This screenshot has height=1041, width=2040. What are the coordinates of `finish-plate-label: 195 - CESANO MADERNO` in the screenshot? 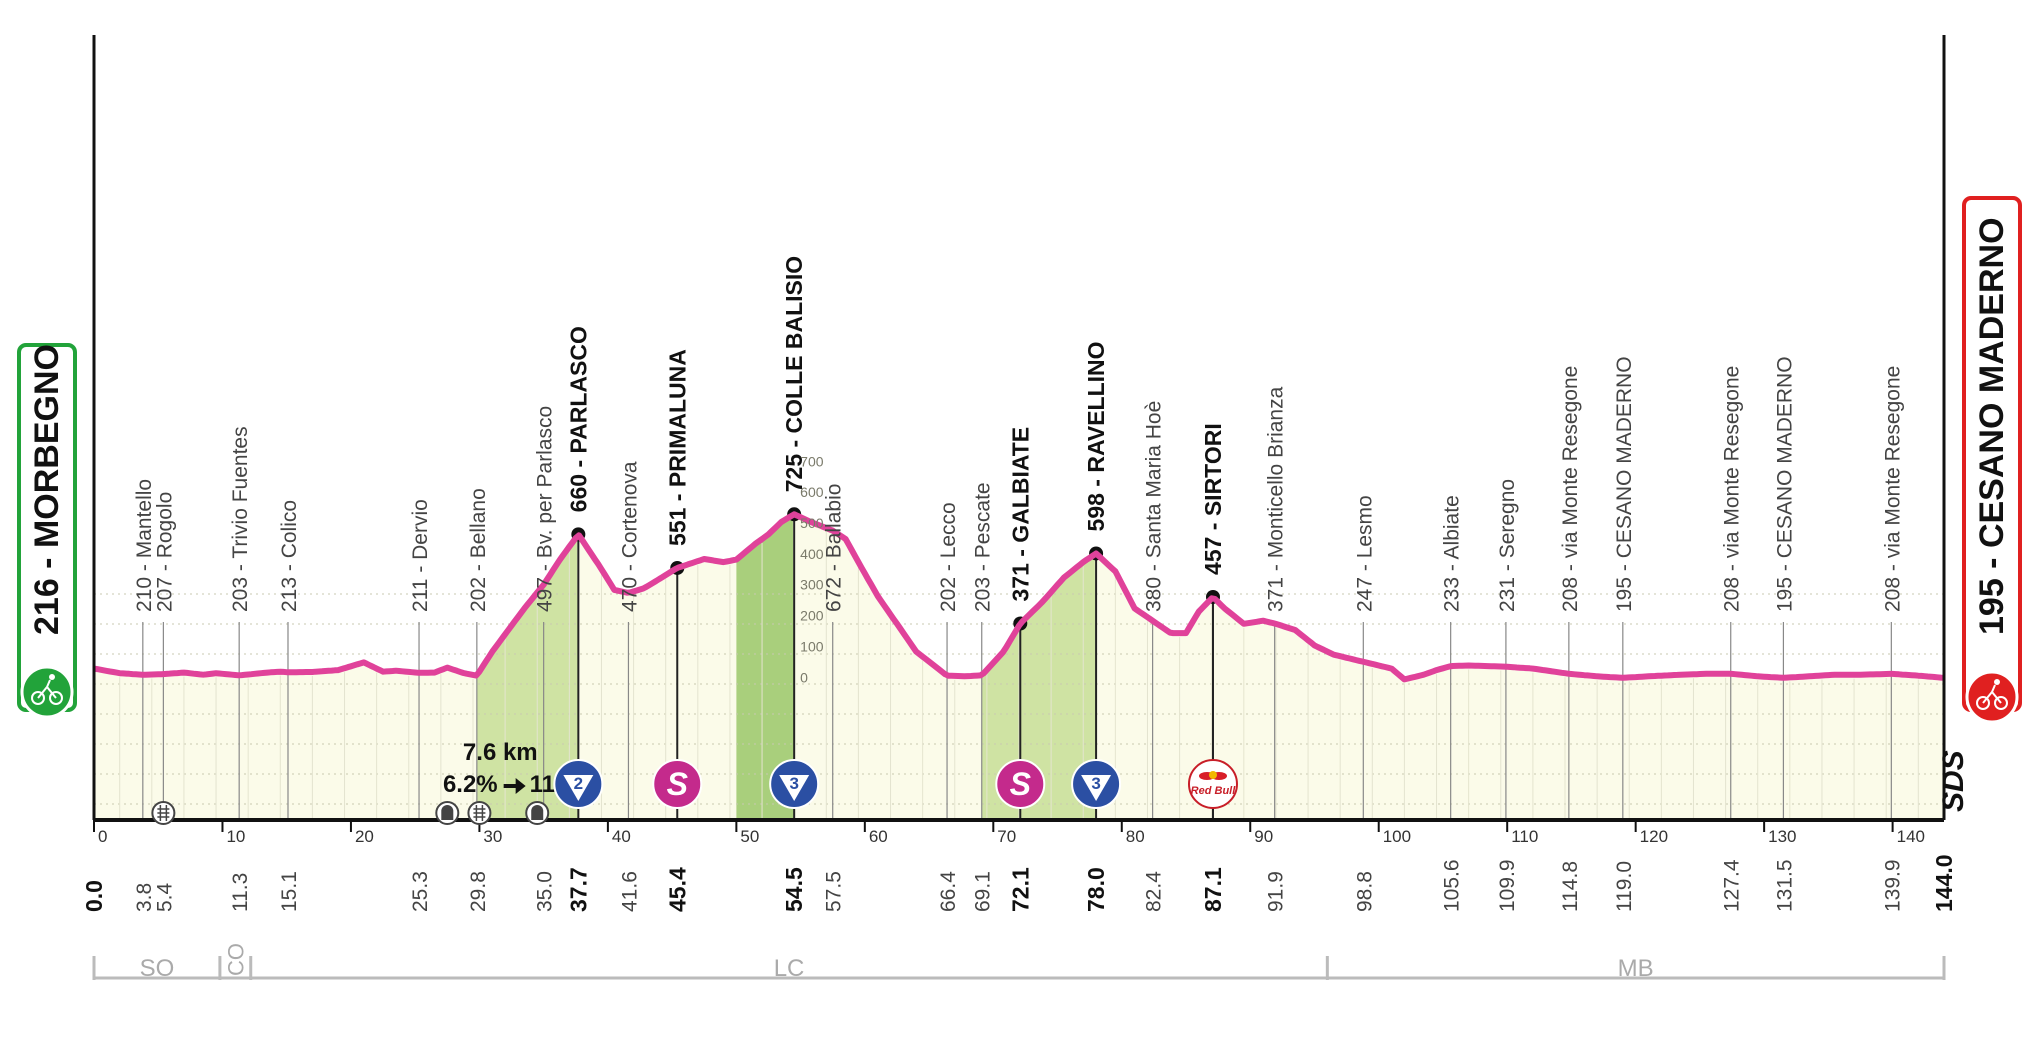 It's located at (1992, 426).